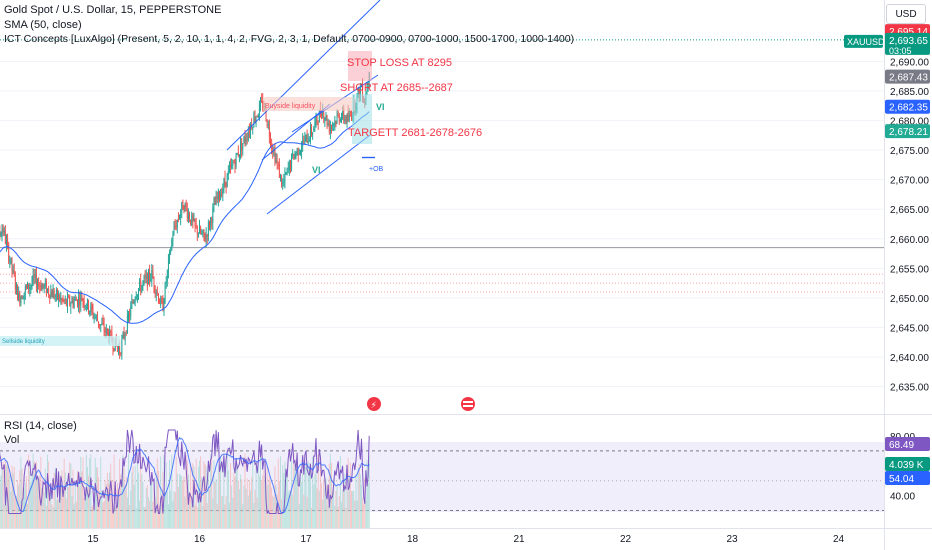 This screenshot has height=550, width=932. I want to click on price-tick-label: 2,660.00, so click(909, 240).